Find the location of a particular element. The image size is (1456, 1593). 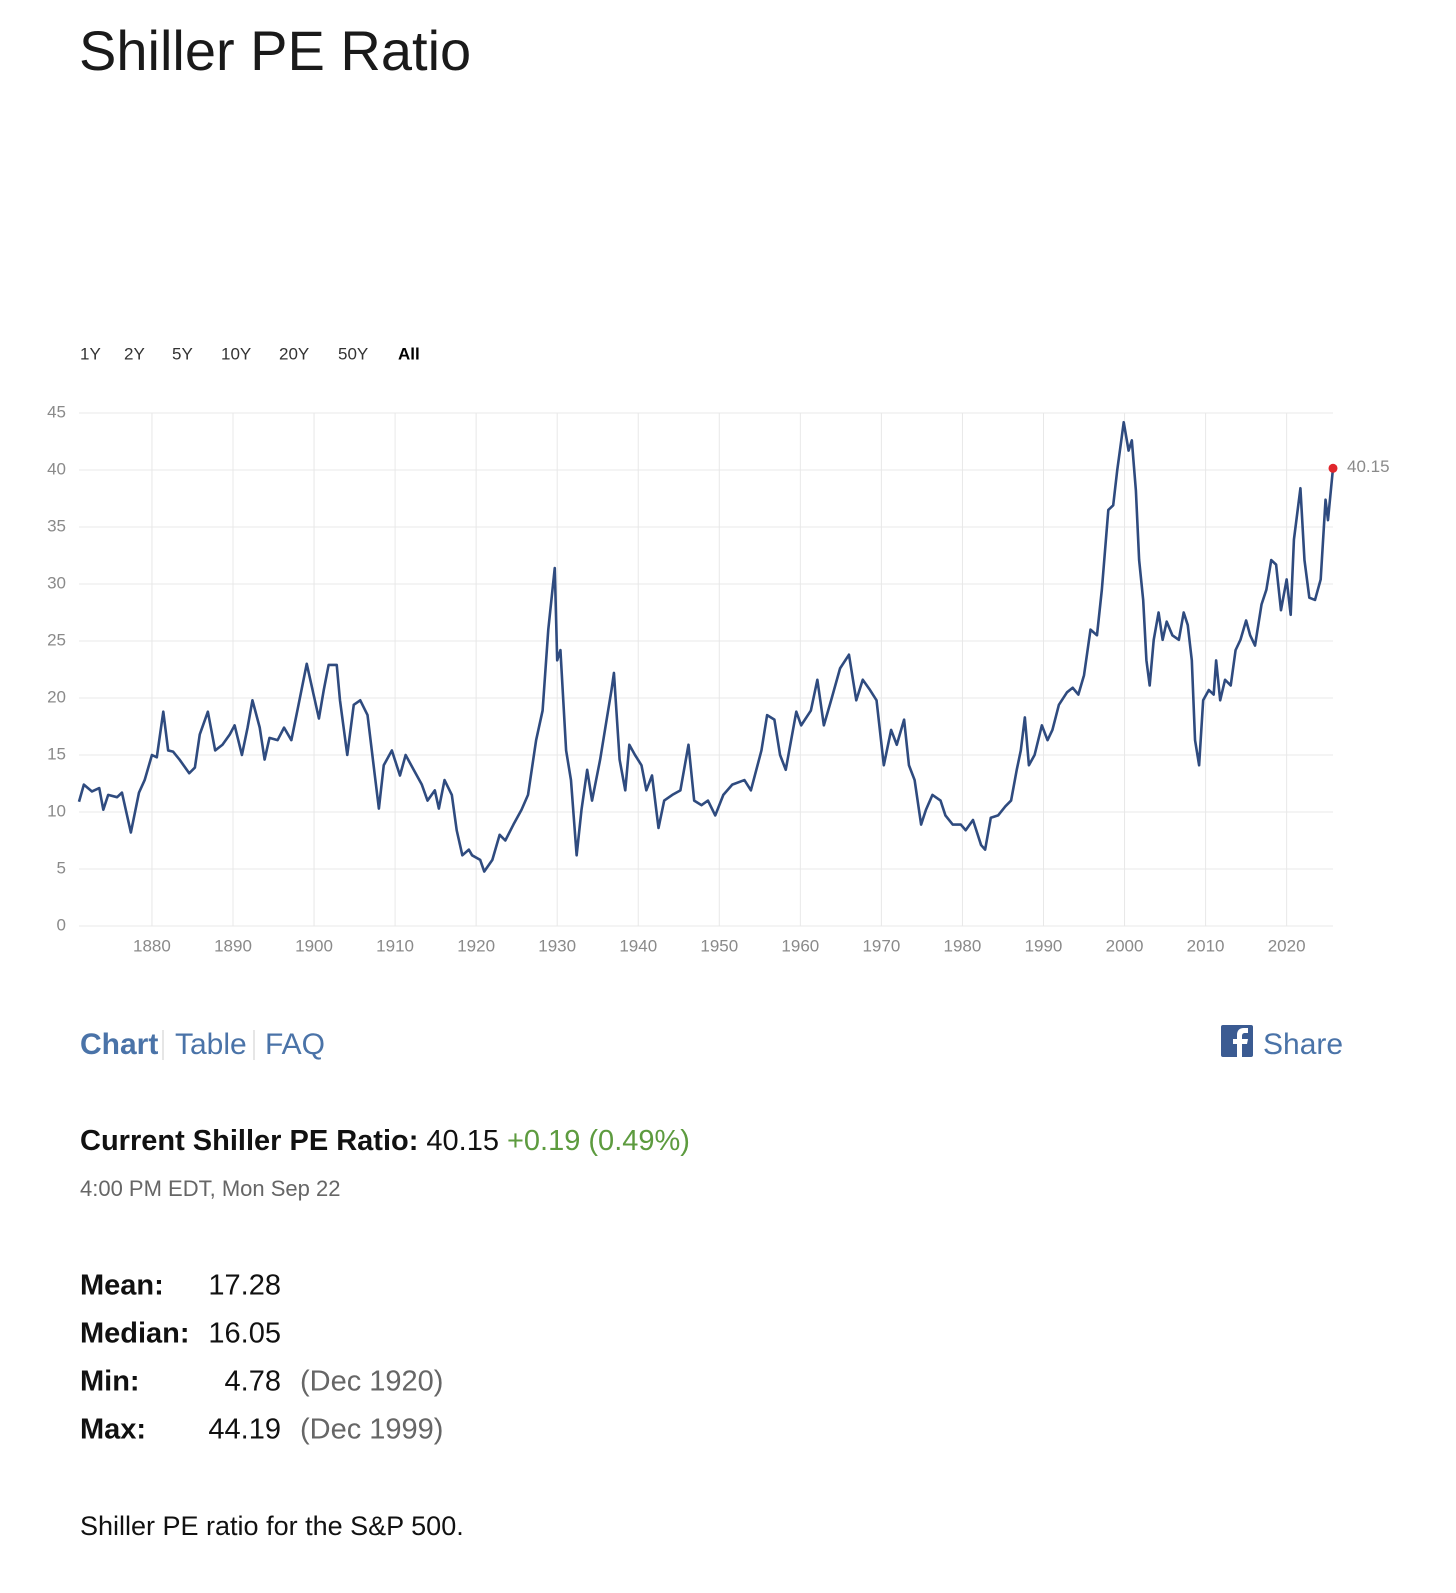

last-point-marker is located at coordinates (1333, 468).